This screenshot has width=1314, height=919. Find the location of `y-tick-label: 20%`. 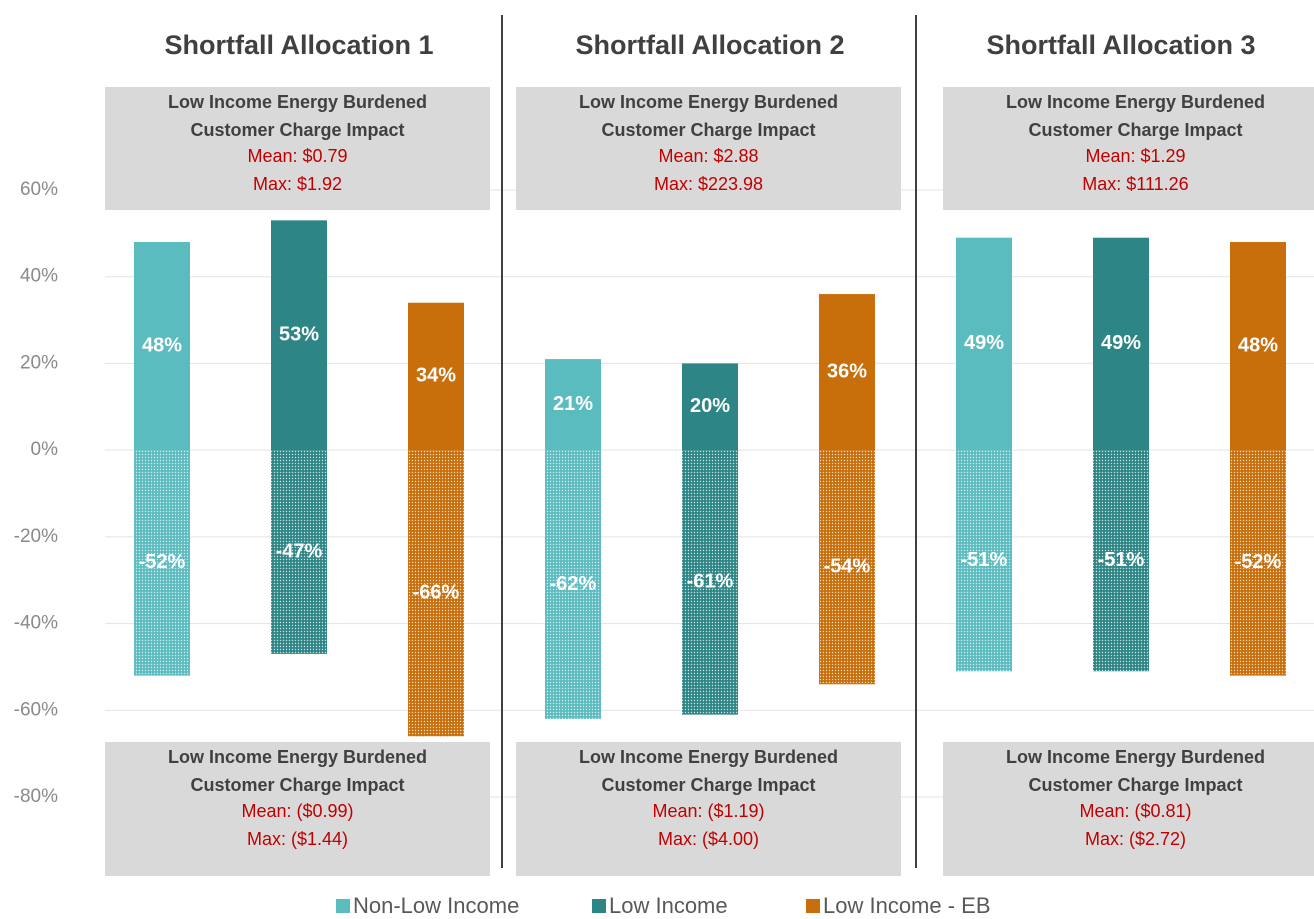

y-tick-label: 20% is located at coordinates (39, 362).